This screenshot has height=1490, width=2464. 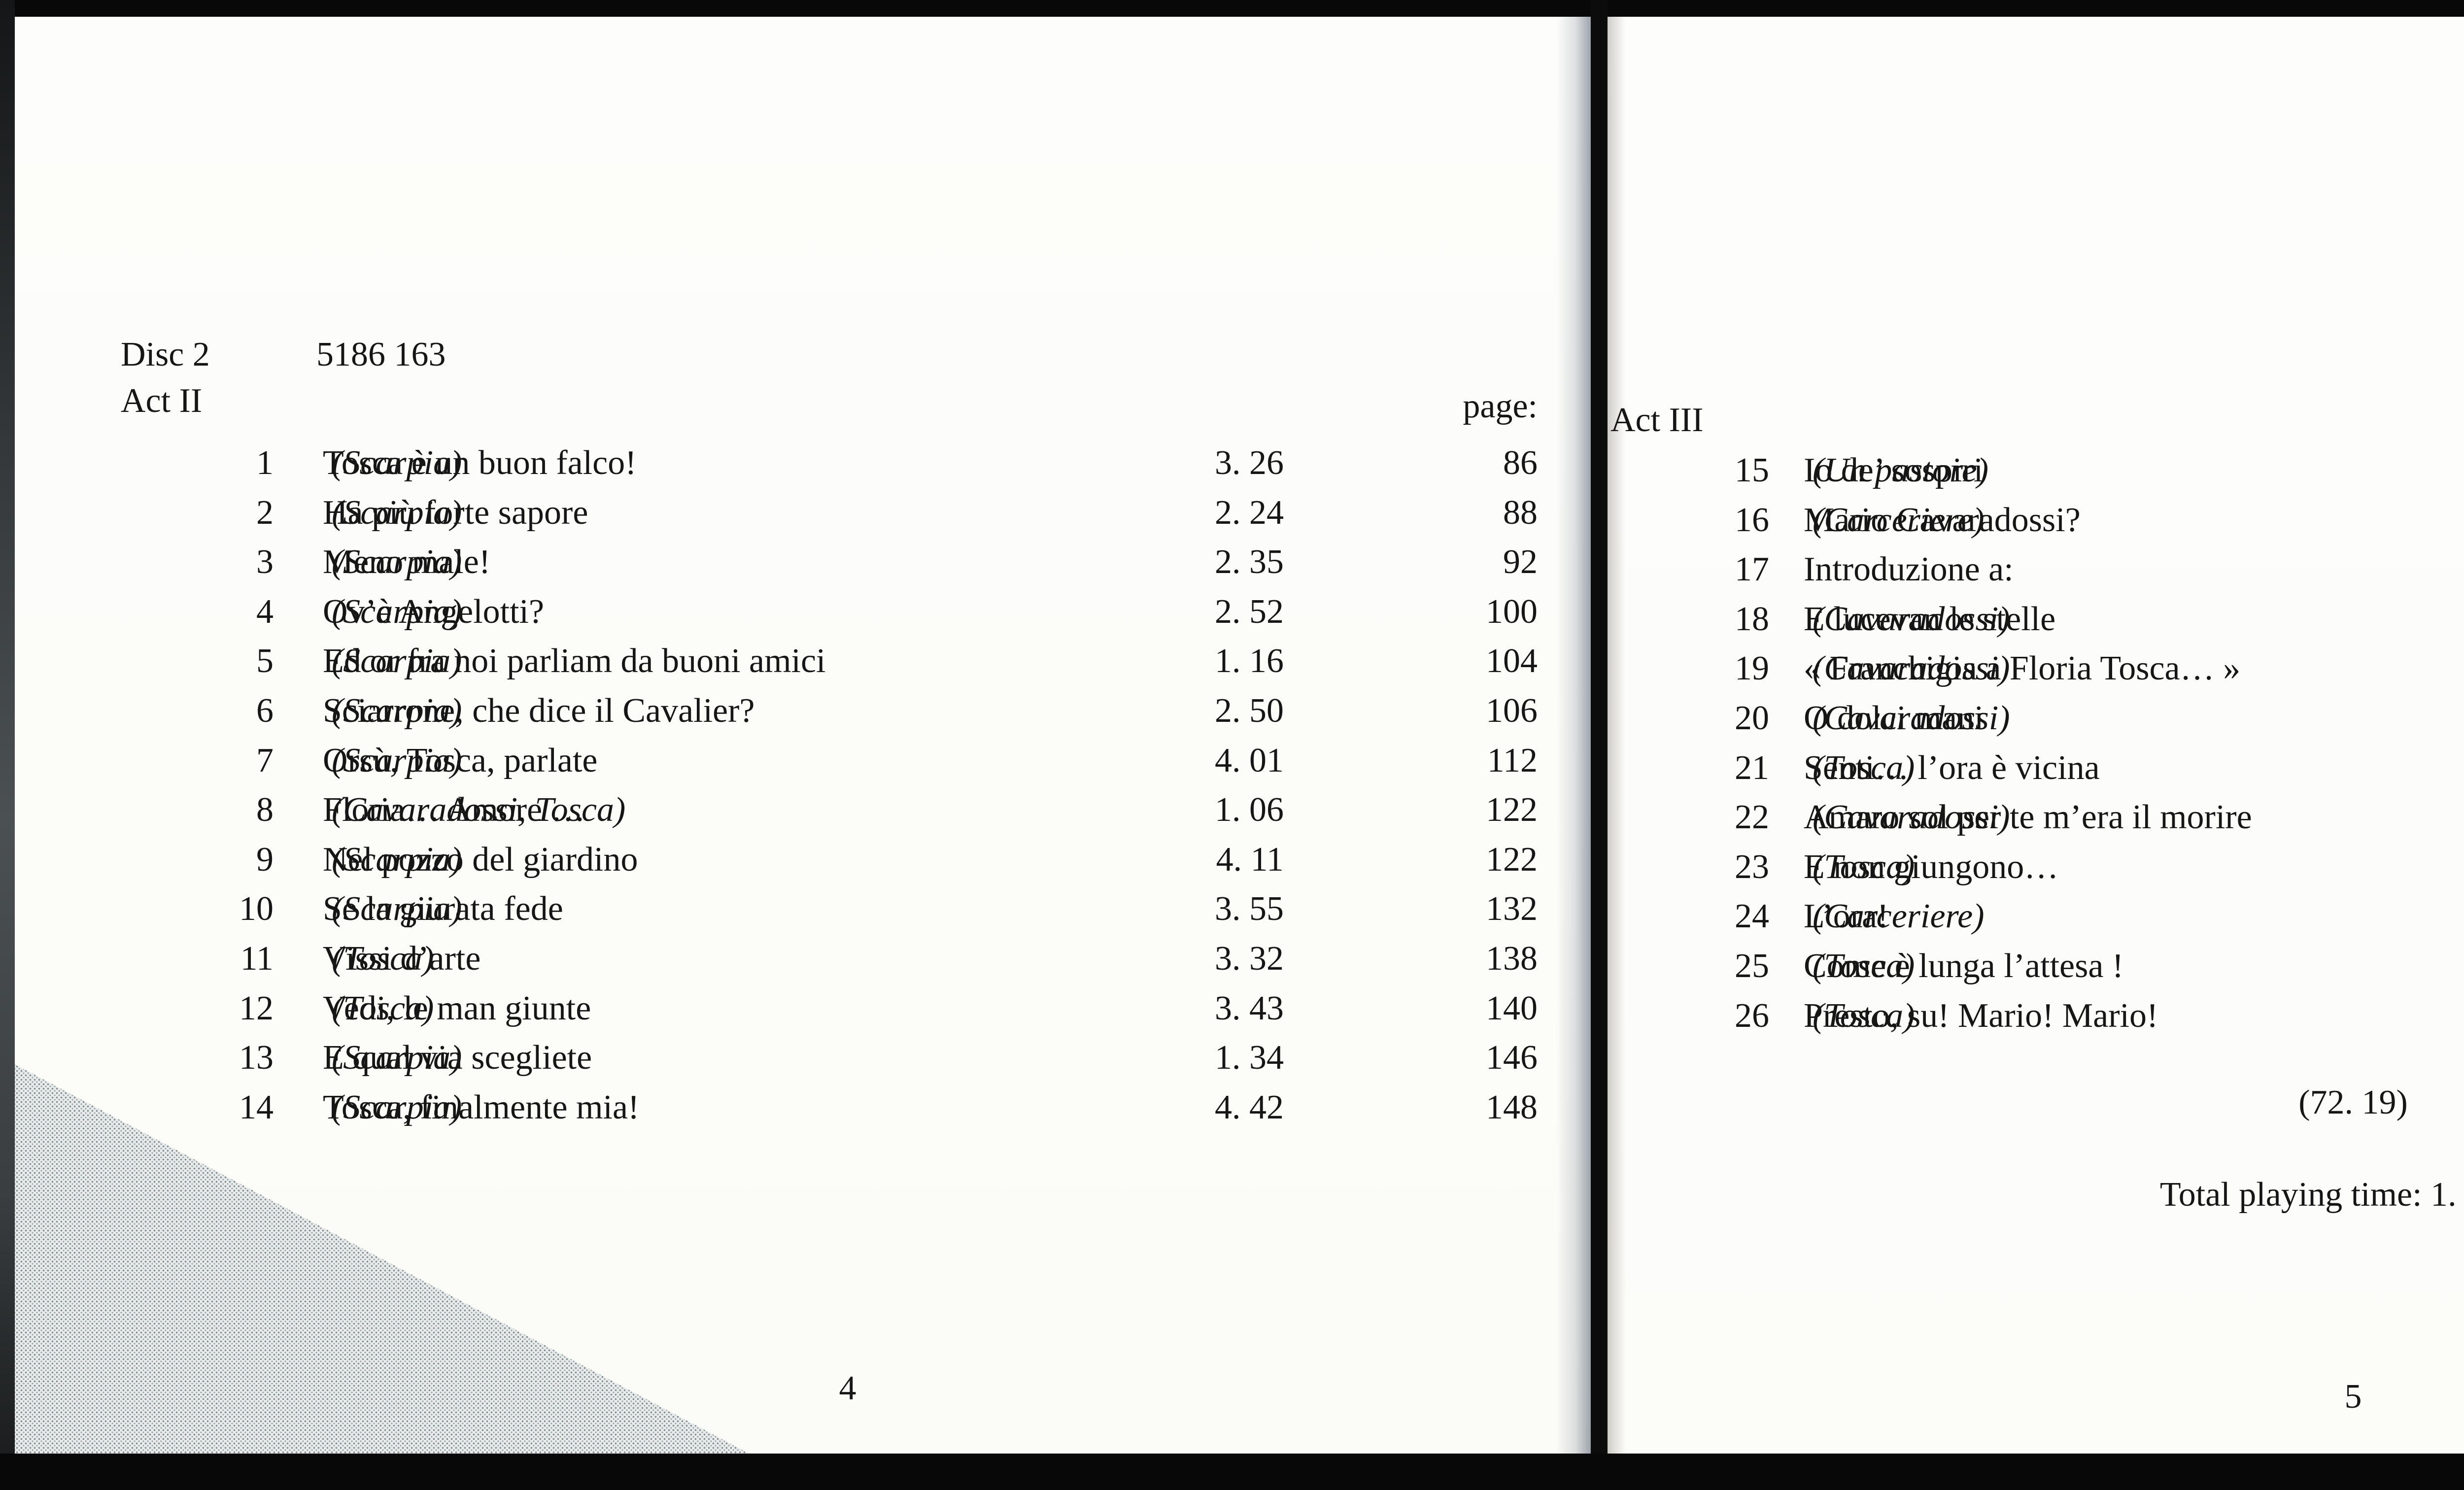 What do you see at coordinates (7, 745) in the screenshot?
I see `scan-border-left` at bounding box center [7, 745].